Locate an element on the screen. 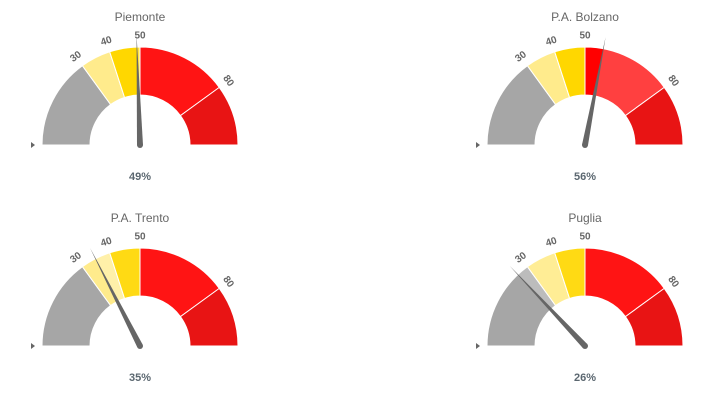  gauge-title: P.A. Bolzano is located at coordinates (585, 17).